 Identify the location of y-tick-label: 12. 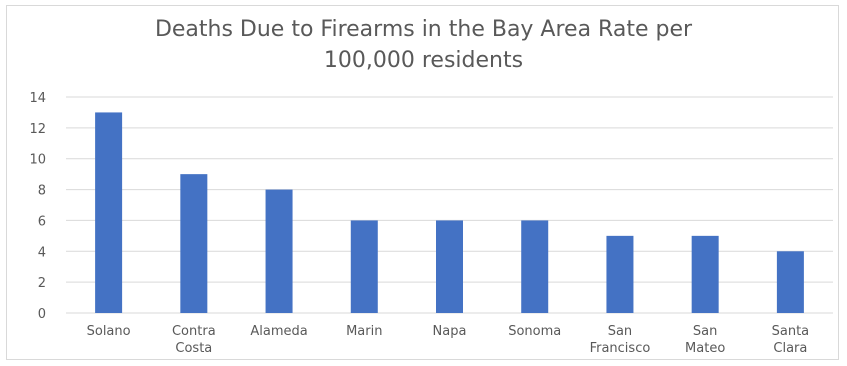
(37, 129).